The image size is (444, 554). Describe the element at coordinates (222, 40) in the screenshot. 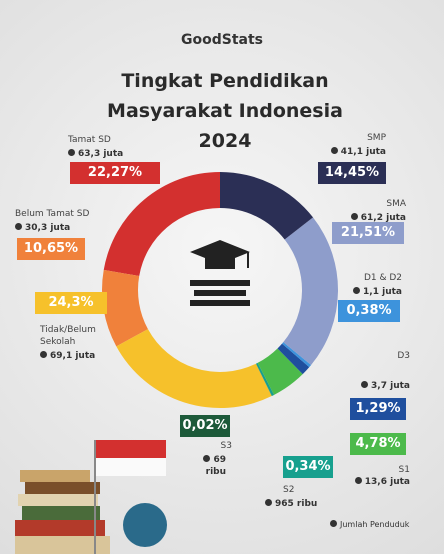

I see `brand-logo: GoodStats` at that location.